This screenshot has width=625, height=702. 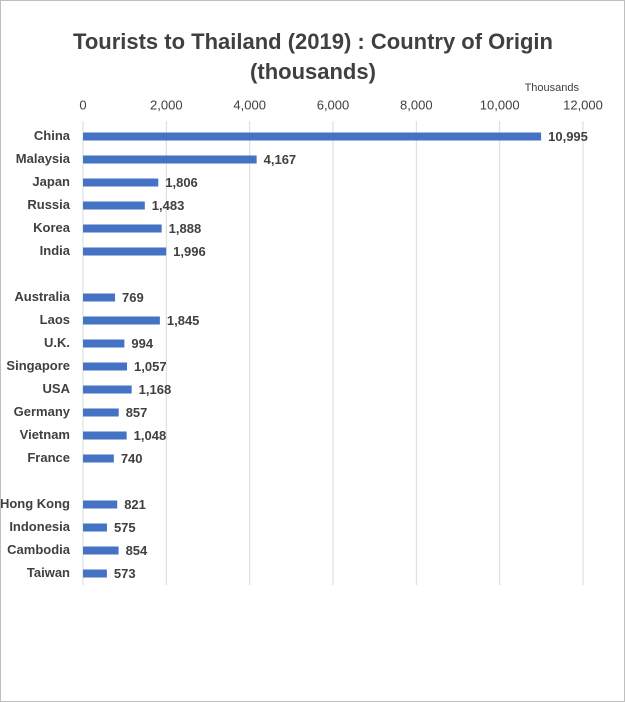 What do you see at coordinates (500, 104) in the screenshot?
I see `x-tick-label: 10,000` at bounding box center [500, 104].